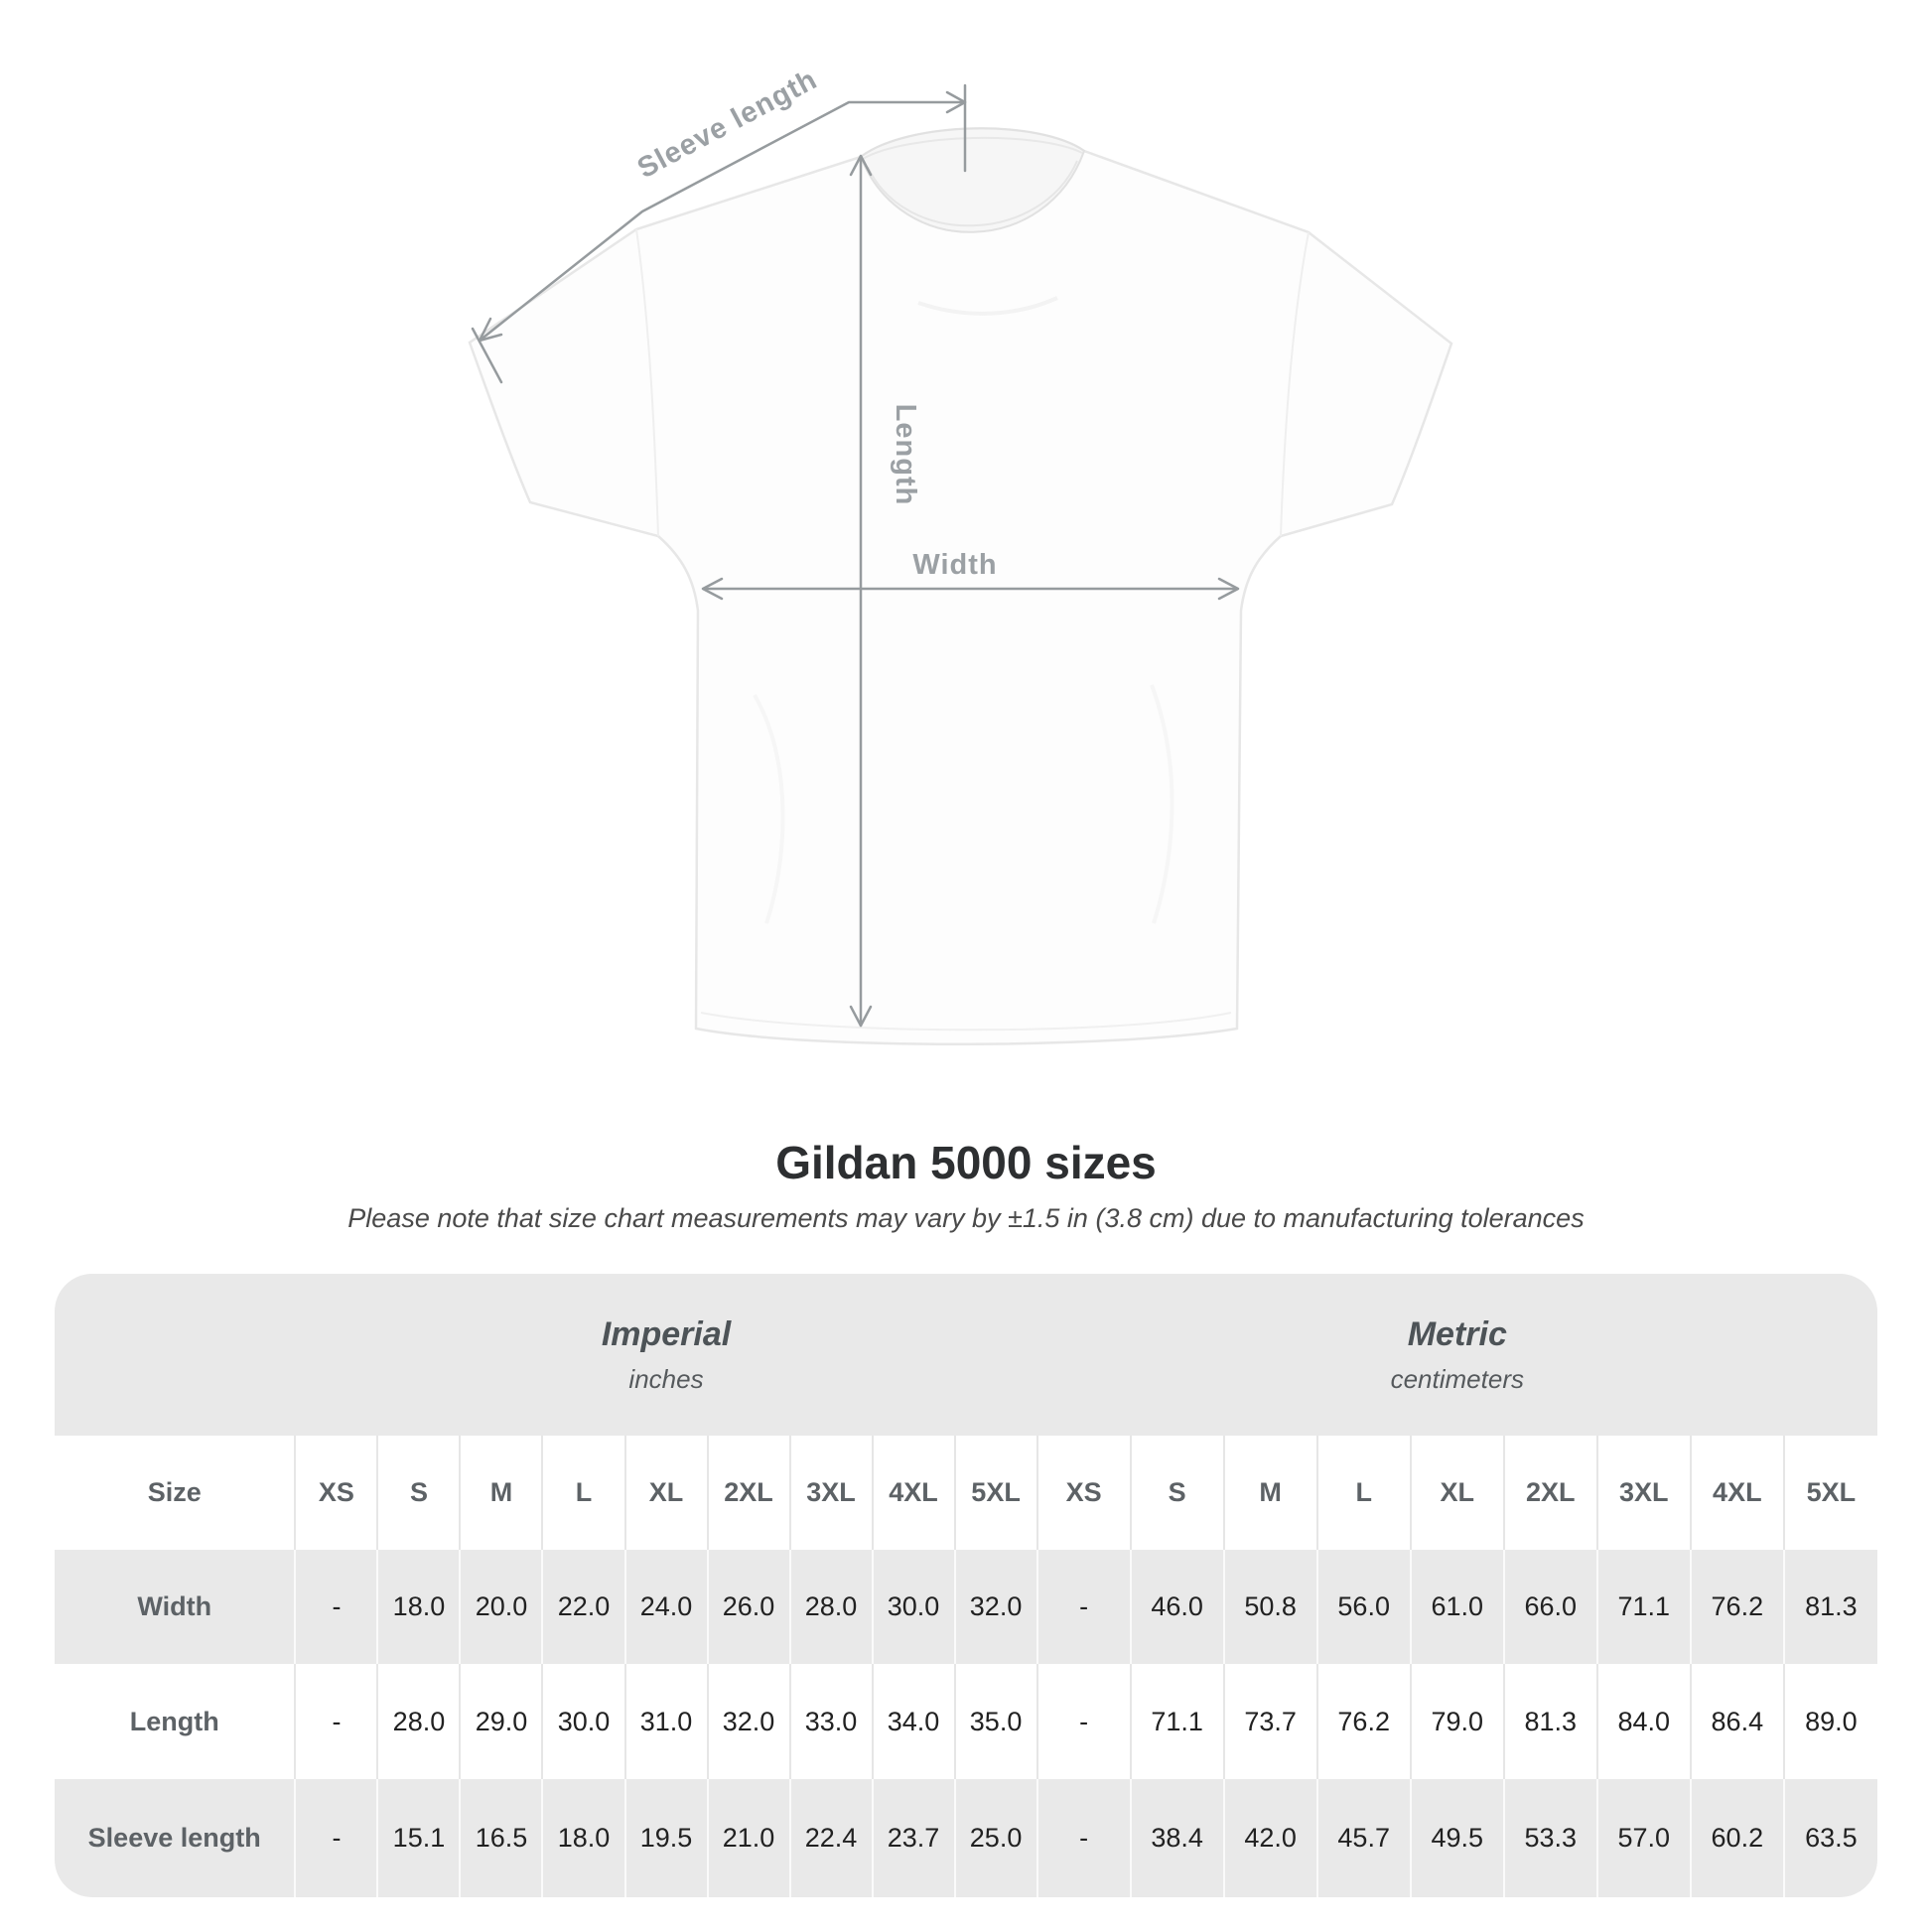 This screenshot has width=1932, height=1932. Describe the element at coordinates (1737, 1838) in the screenshot. I see `data-cell: 60.2` at that location.